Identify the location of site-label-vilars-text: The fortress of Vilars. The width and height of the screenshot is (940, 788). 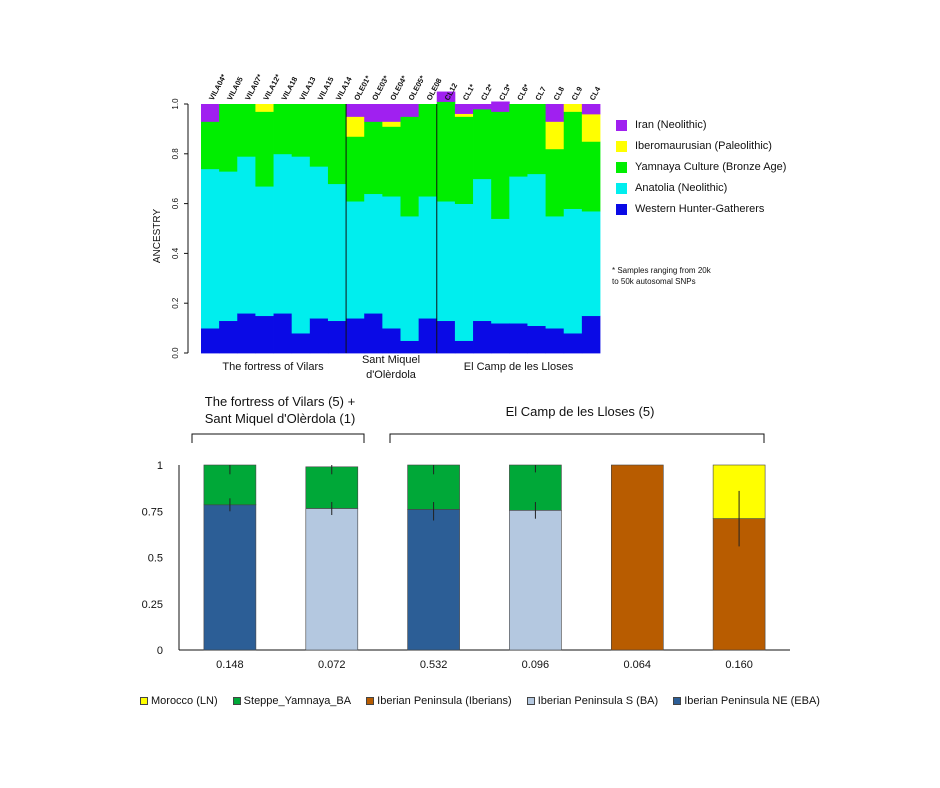
(273, 367).